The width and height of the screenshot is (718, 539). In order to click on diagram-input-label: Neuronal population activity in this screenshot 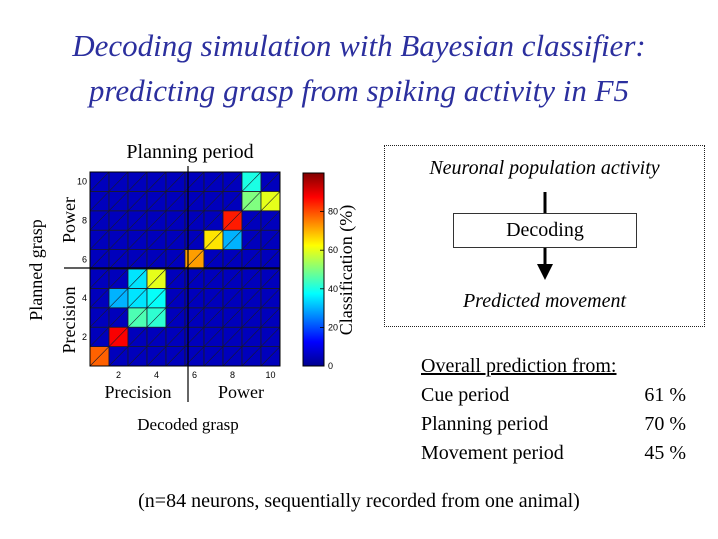, I will do `click(544, 168)`.